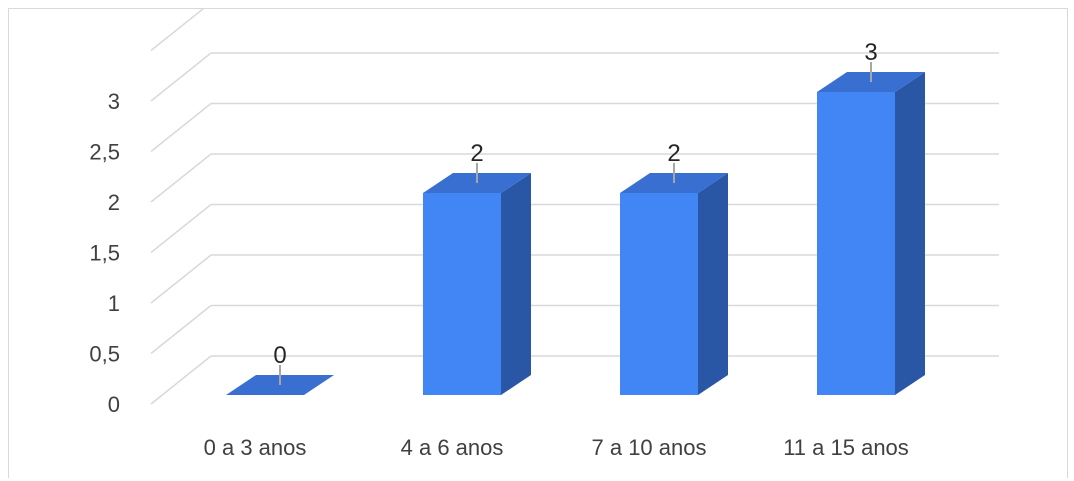 This screenshot has height=481, width=1074. What do you see at coordinates (114, 303) in the screenshot?
I see `y-tick-label: 1` at bounding box center [114, 303].